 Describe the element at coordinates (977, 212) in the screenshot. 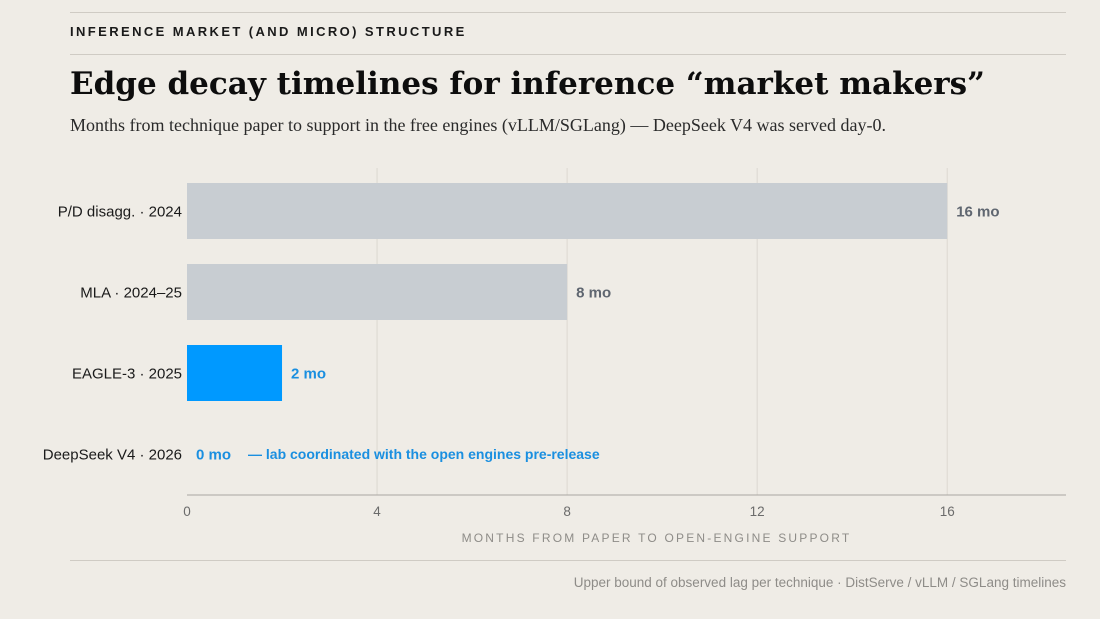

I see `value-label: 16 mo` at that location.